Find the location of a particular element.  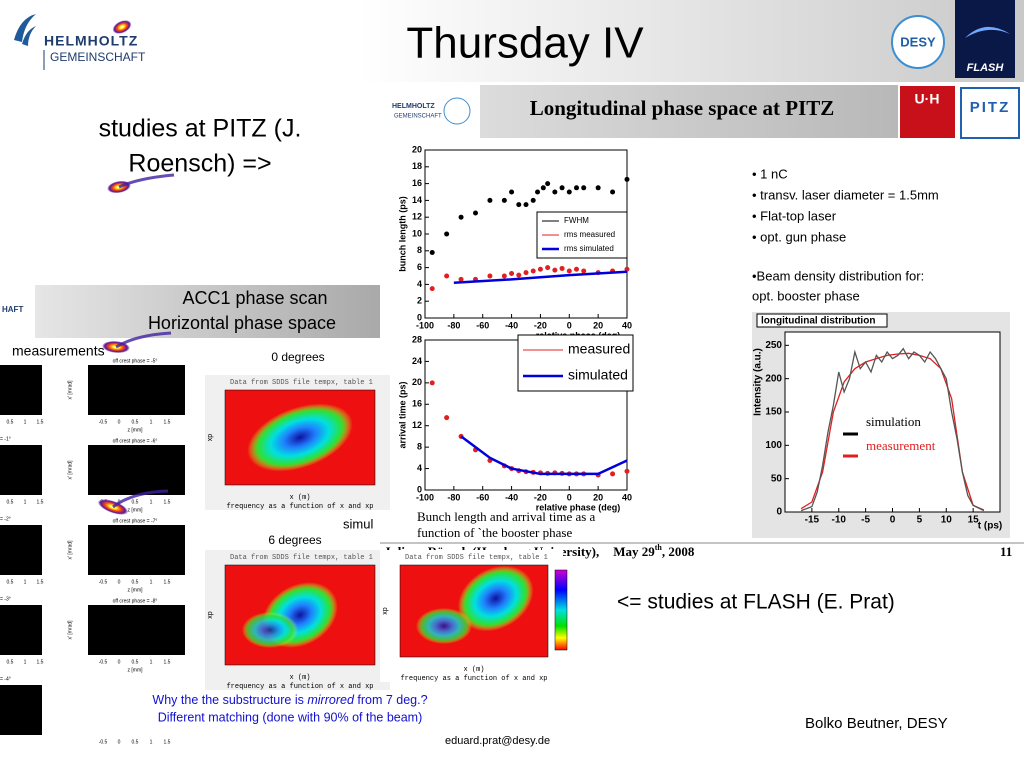

question-part: from 7 deg.? is located at coordinates (391, 700).